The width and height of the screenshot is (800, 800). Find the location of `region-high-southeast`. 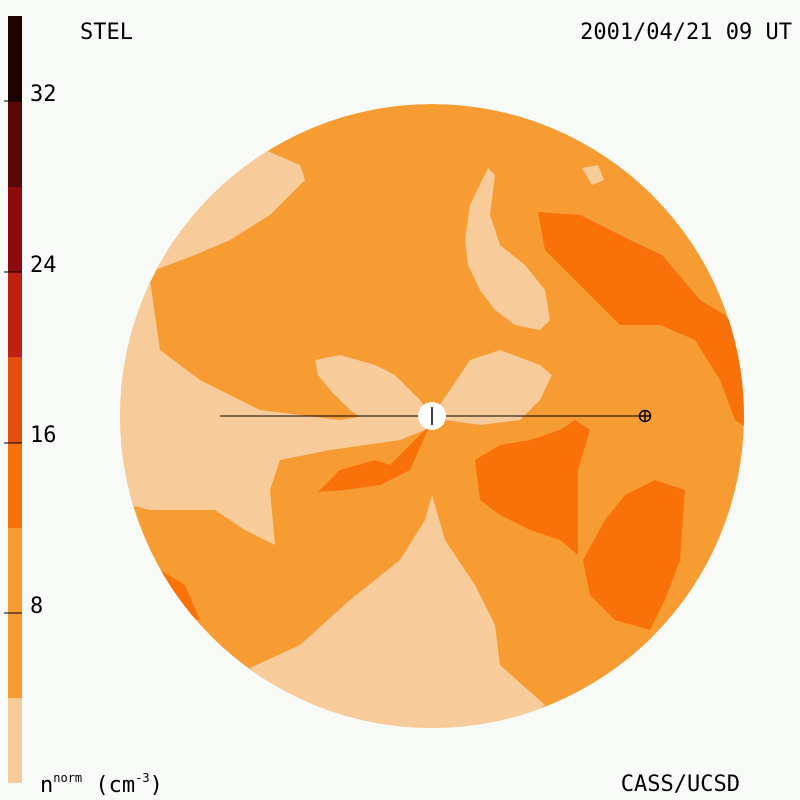

region-high-southeast is located at coordinates (634, 555).